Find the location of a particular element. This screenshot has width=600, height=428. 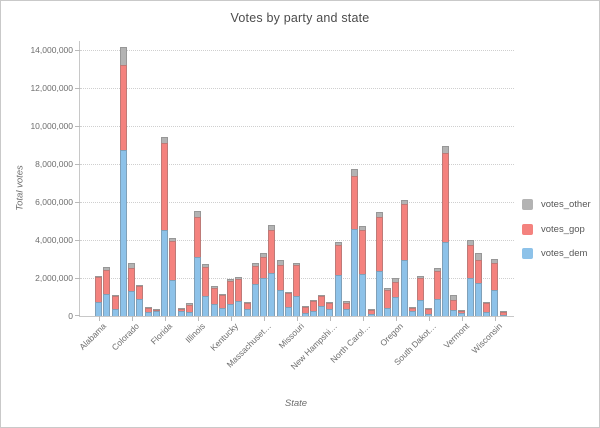

bar-segment-votes_other-texas is located at coordinates (445, 149).